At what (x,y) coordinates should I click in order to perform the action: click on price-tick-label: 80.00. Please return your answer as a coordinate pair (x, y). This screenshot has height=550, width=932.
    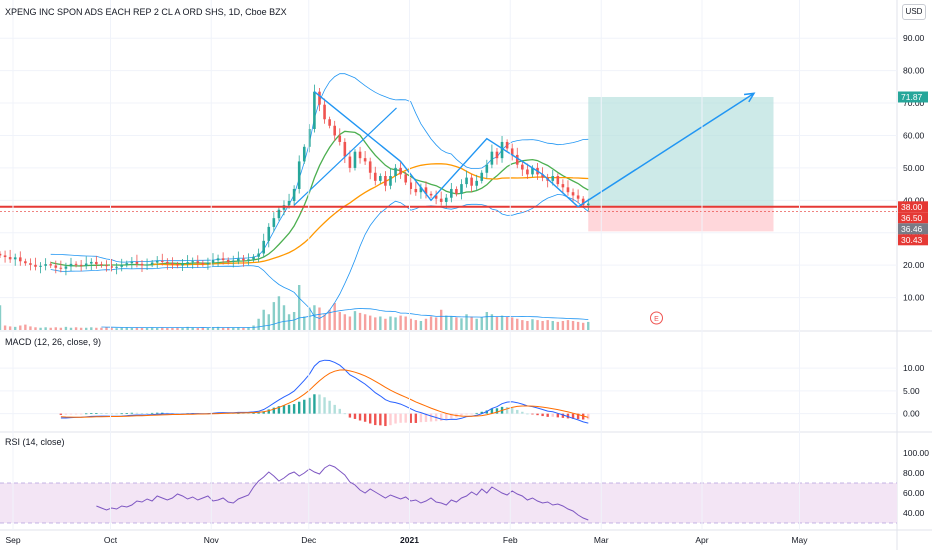
    Looking at the image, I should click on (914, 71).